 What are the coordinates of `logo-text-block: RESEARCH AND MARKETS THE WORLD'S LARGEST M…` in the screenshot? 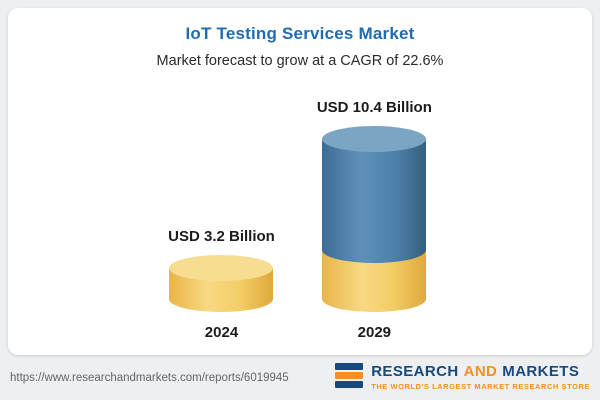 It's located at (480, 377).